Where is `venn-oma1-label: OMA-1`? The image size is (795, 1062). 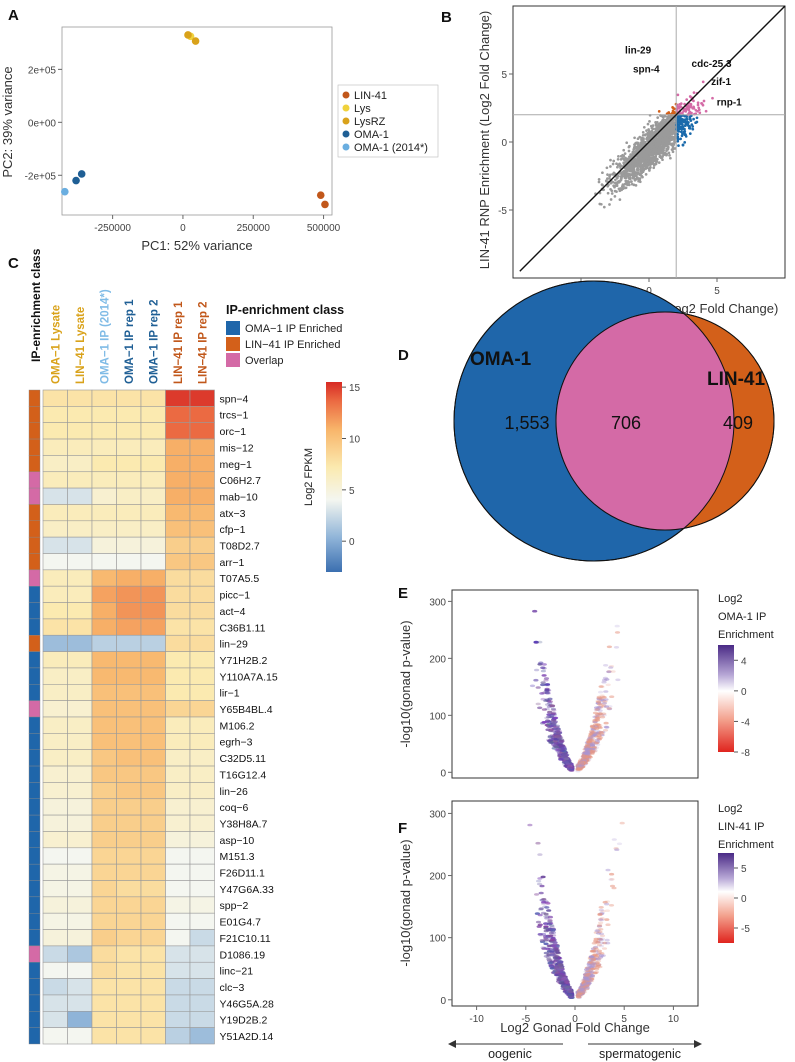 venn-oma1-label: OMA-1 is located at coordinates (501, 359).